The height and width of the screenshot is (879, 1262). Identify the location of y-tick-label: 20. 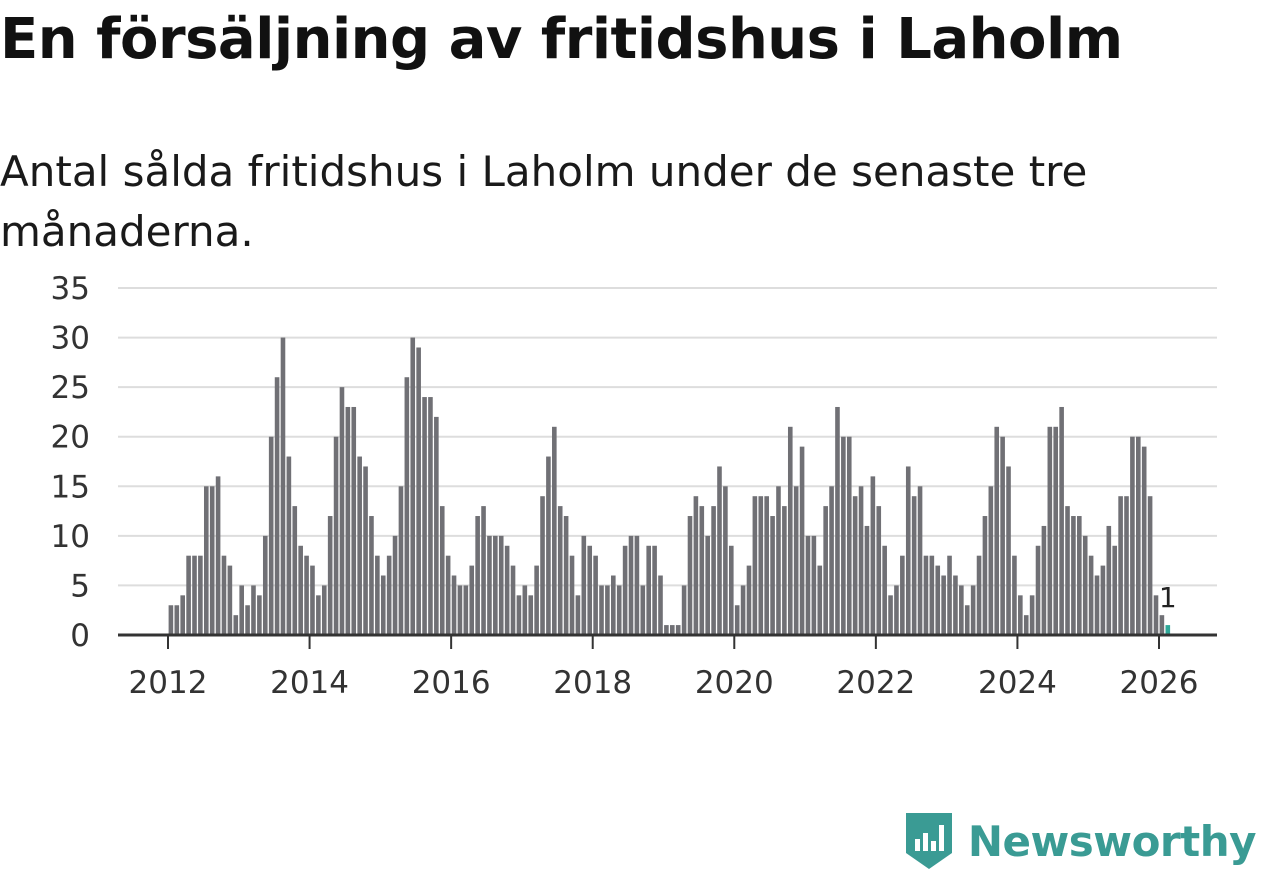
(70, 438).